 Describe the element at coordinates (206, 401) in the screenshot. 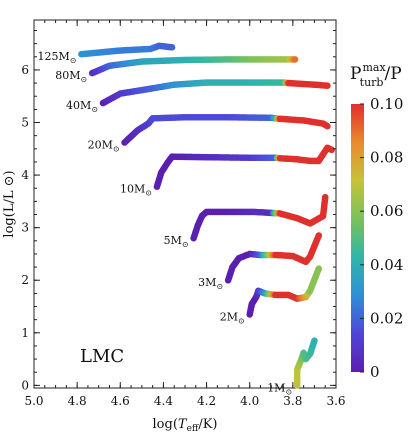

I see `x-tick-label: 4.2` at that location.